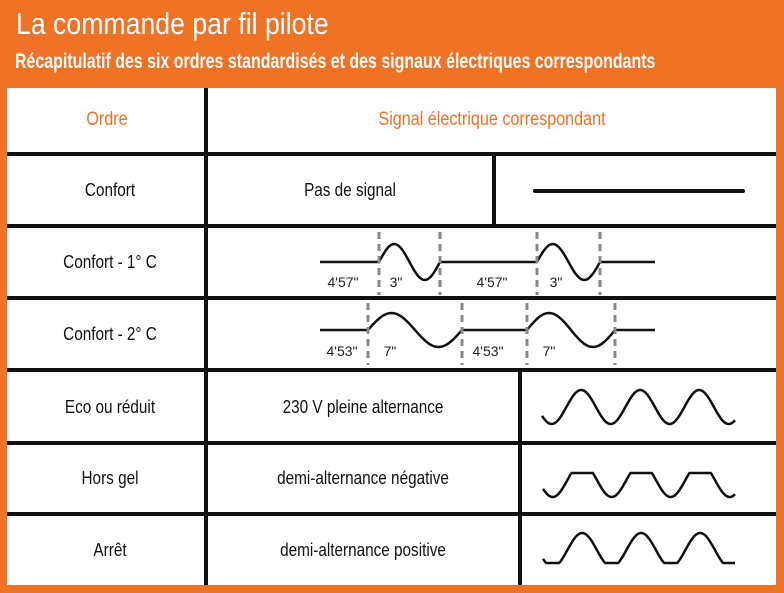 This screenshot has height=593, width=784. I want to click on order-eco: Eco ou réduit, so click(110, 407).